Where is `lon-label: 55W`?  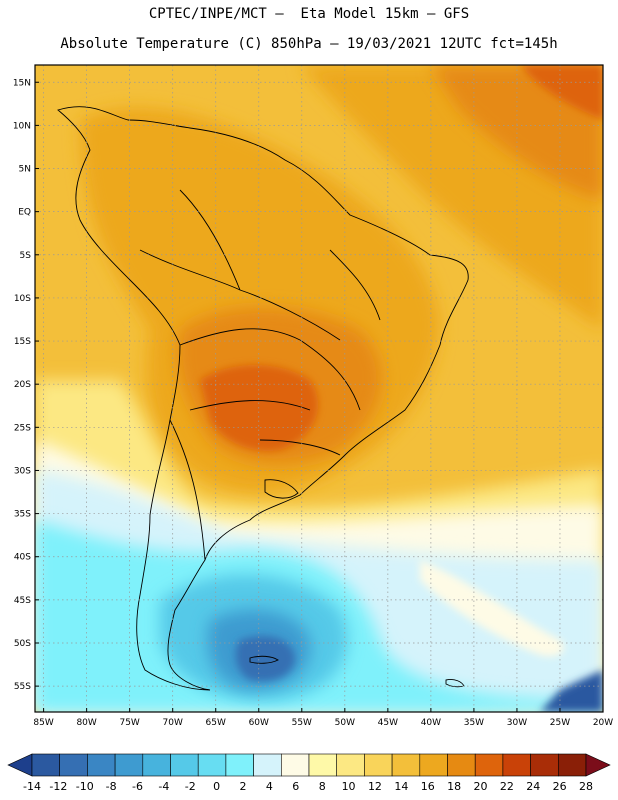
lon-label: 55W is located at coordinates (302, 723).